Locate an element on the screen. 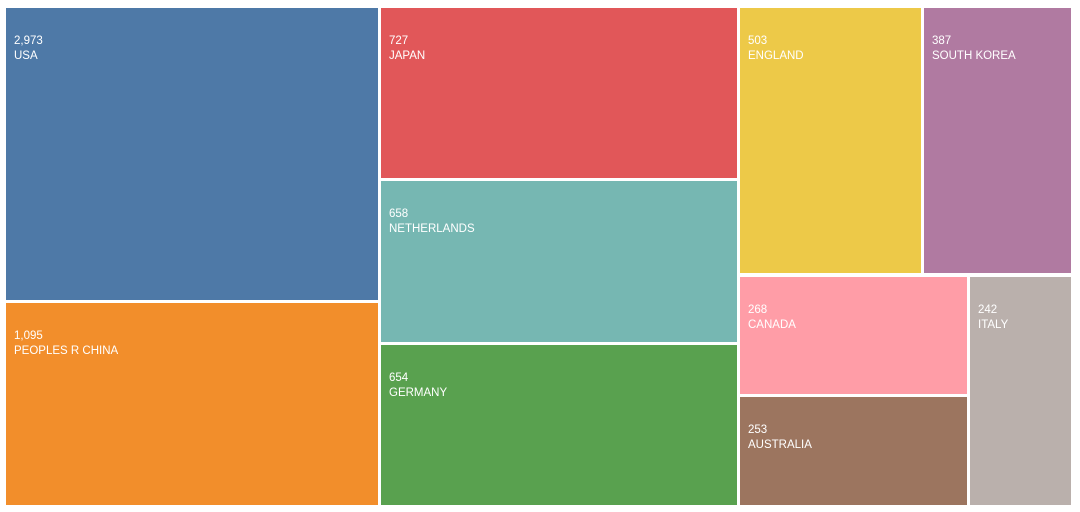 This screenshot has width=1080, height=512. tile-value-label: 658 is located at coordinates (399, 214).